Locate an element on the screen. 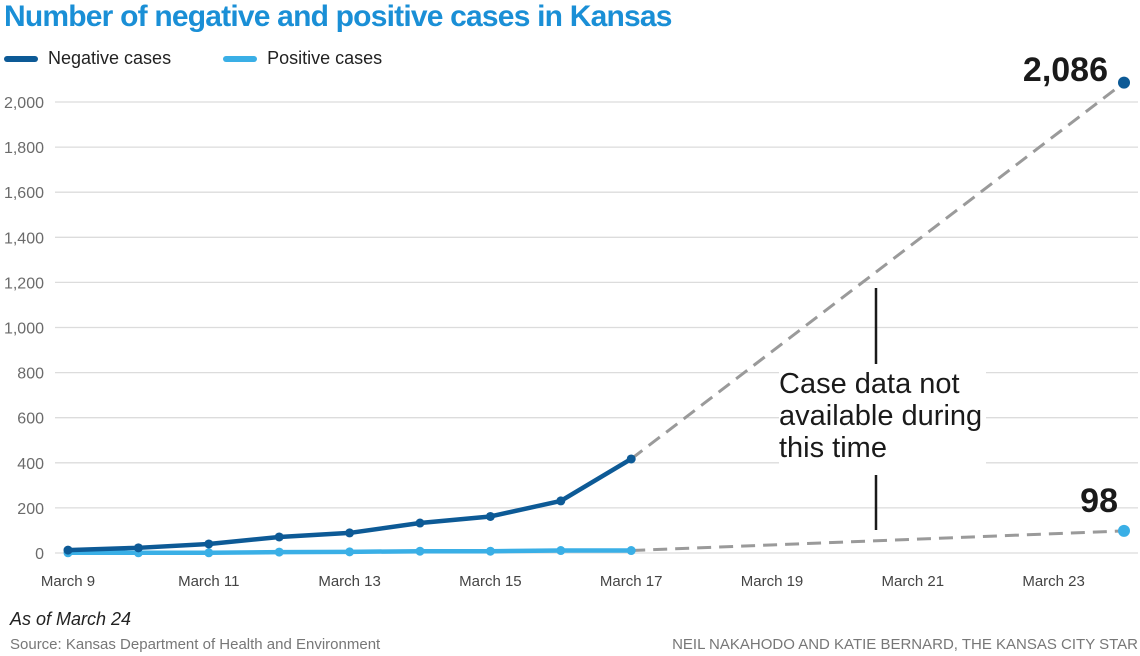  annotation-line-1: Case data not is located at coordinates (869, 384).